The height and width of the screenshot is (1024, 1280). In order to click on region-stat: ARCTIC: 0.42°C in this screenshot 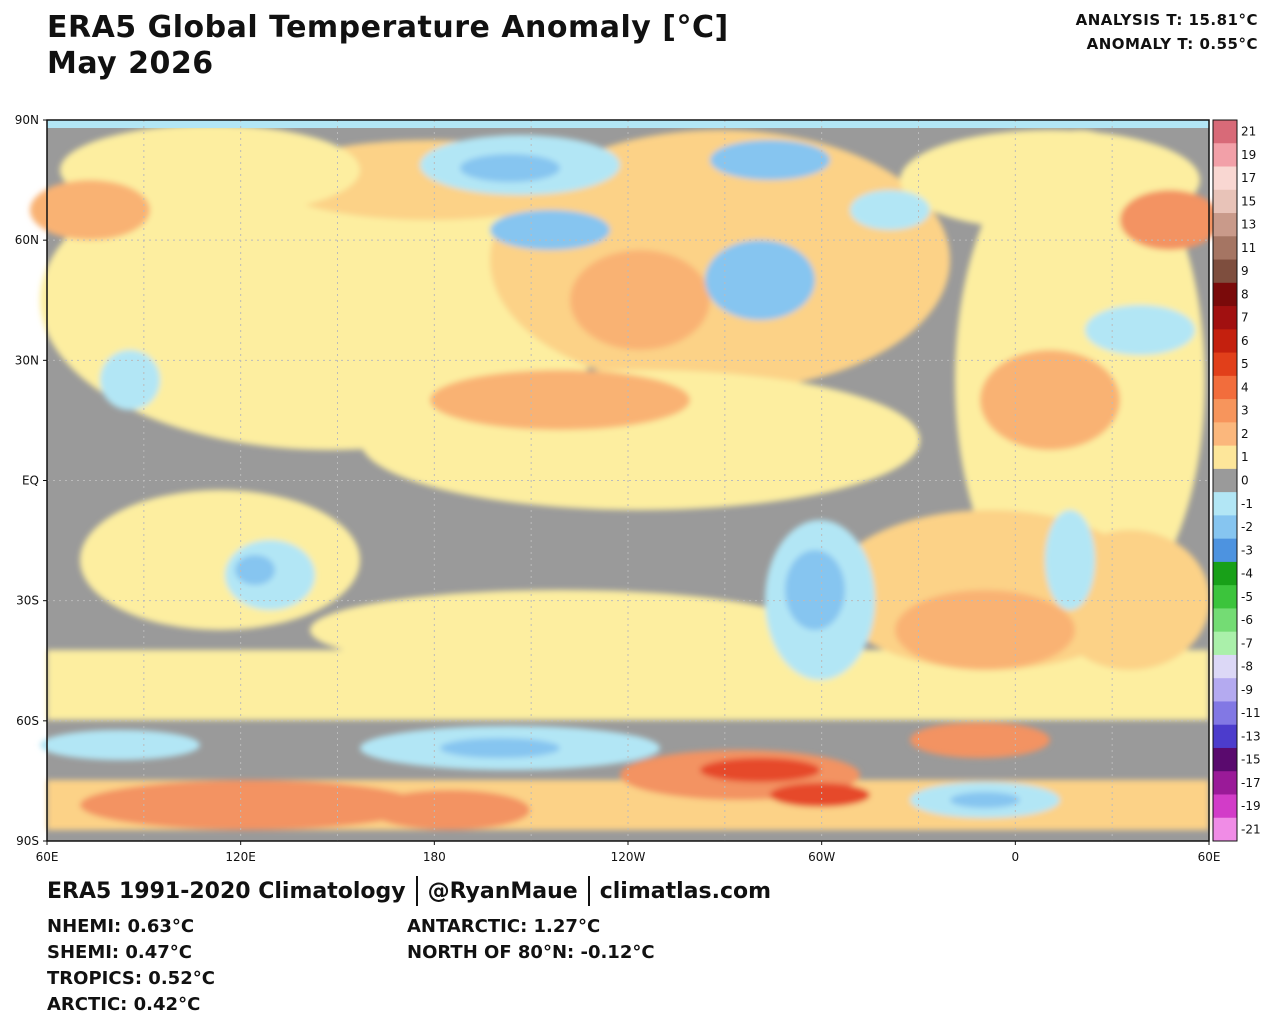, I will do `click(124, 1004)`.